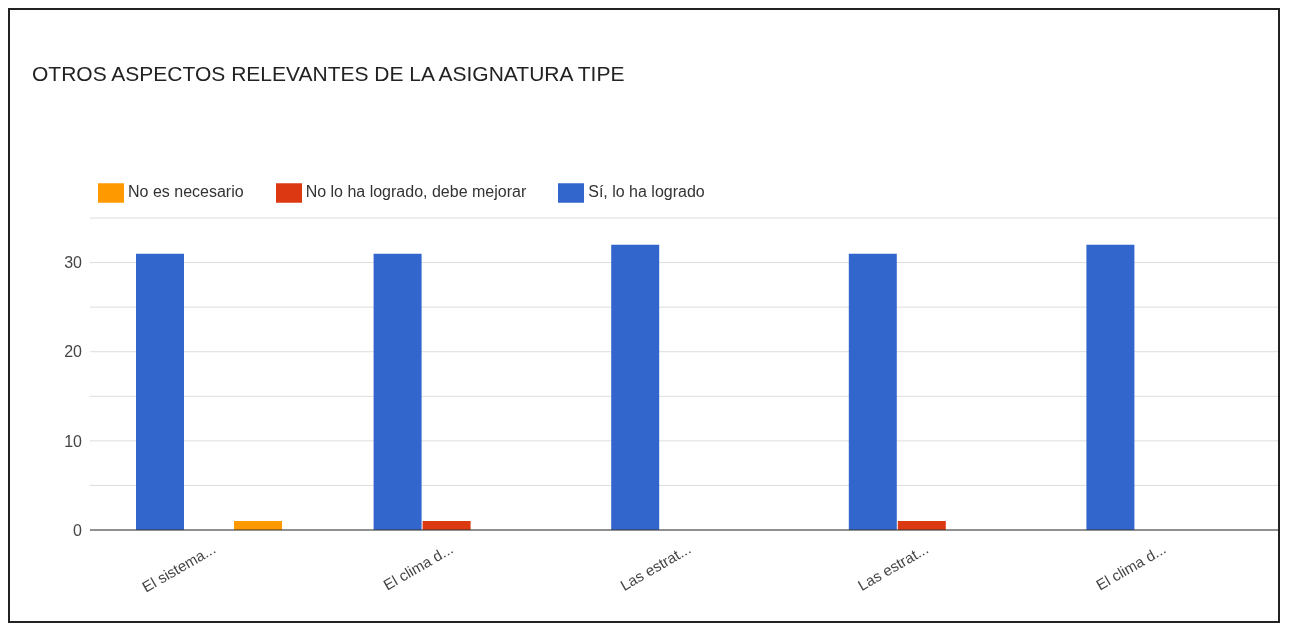 Image resolution: width=1292 pixels, height=635 pixels. What do you see at coordinates (73, 441) in the screenshot?
I see `y-tick-label: 10` at bounding box center [73, 441].